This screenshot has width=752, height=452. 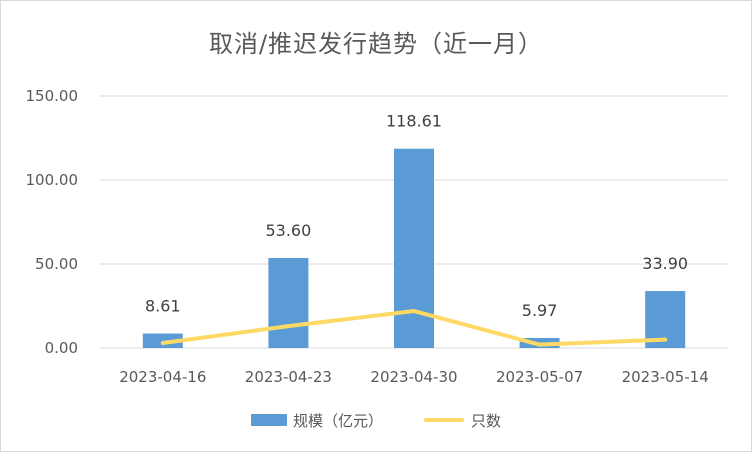 What do you see at coordinates (413, 377) in the screenshot?
I see `x-tick-label: 2023-04-30` at bounding box center [413, 377].